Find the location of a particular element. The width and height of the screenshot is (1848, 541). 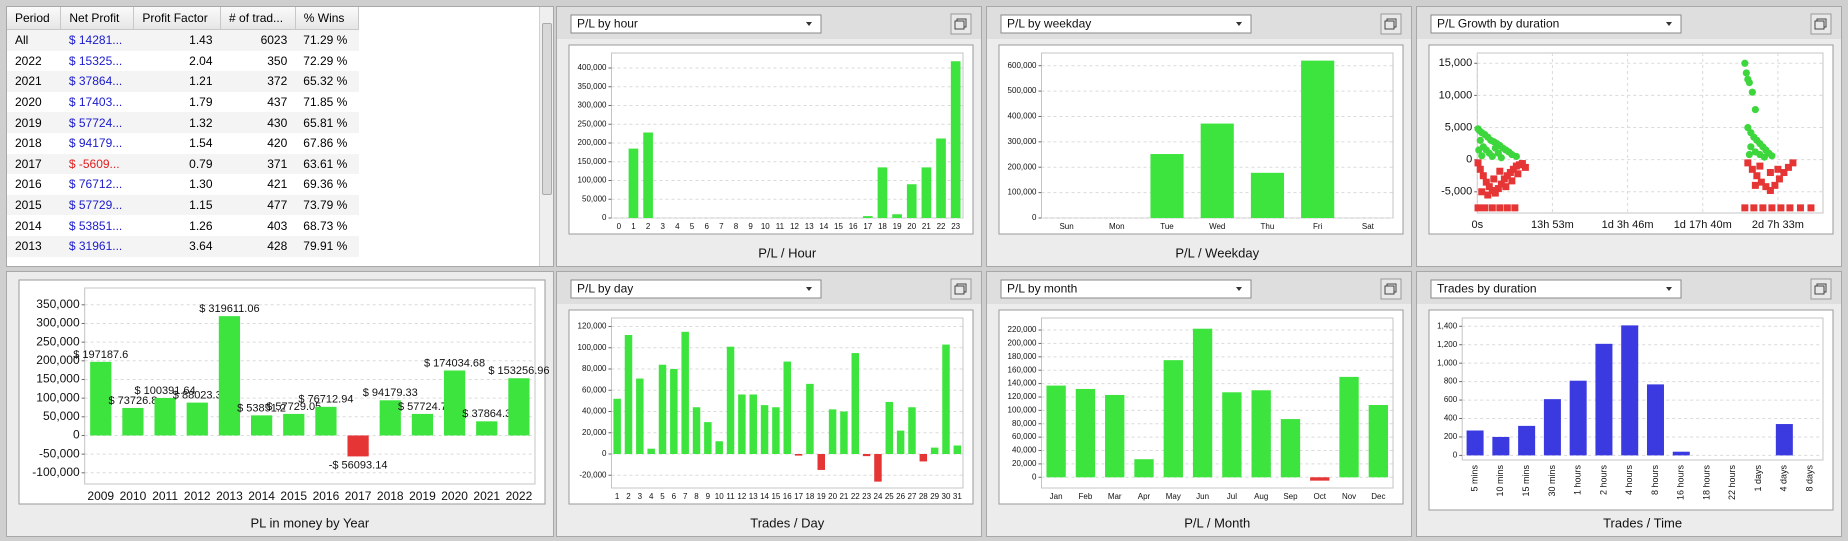

x-tick-label: Jun is located at coordinates (1202, 496).